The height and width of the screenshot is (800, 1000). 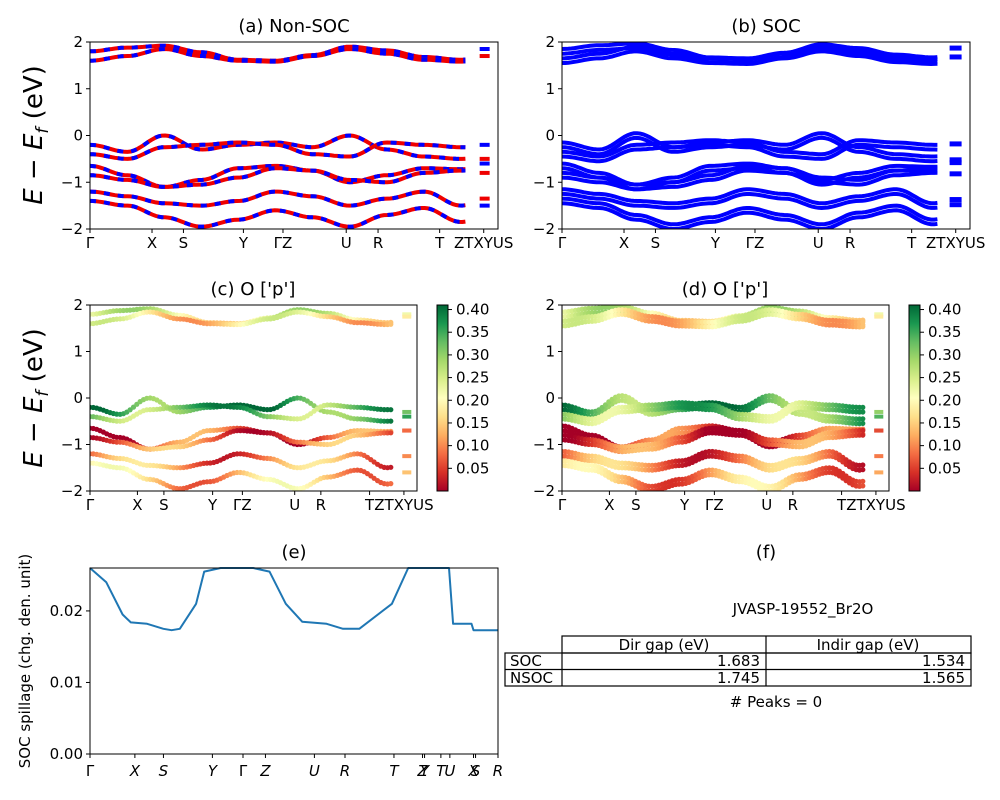 What do you see at coordinates (875, 505) in the screenshot?
I see `panel-d-xtick-label: ZTXYUS` at bounding box center [875, 505].